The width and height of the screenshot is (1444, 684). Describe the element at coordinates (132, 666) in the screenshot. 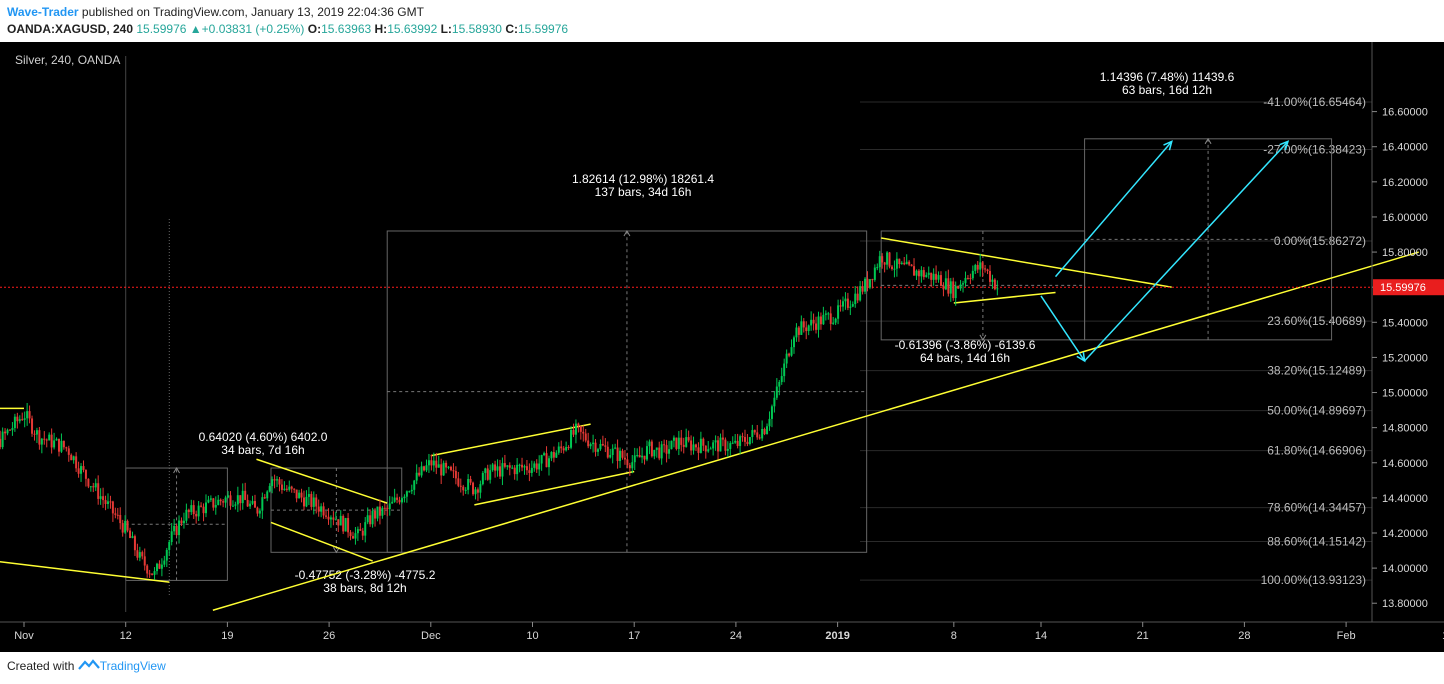

I see `tradingview-brand: TradingView` at that location.